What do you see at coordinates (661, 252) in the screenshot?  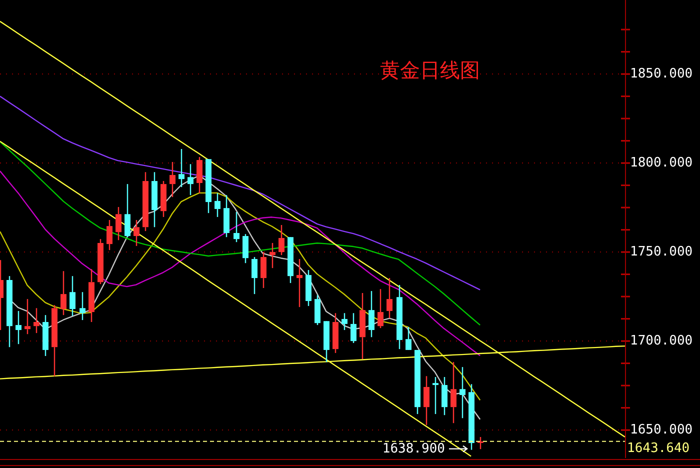 I see `y-tick-label: 1750.000` at bounding box center [661, 252].